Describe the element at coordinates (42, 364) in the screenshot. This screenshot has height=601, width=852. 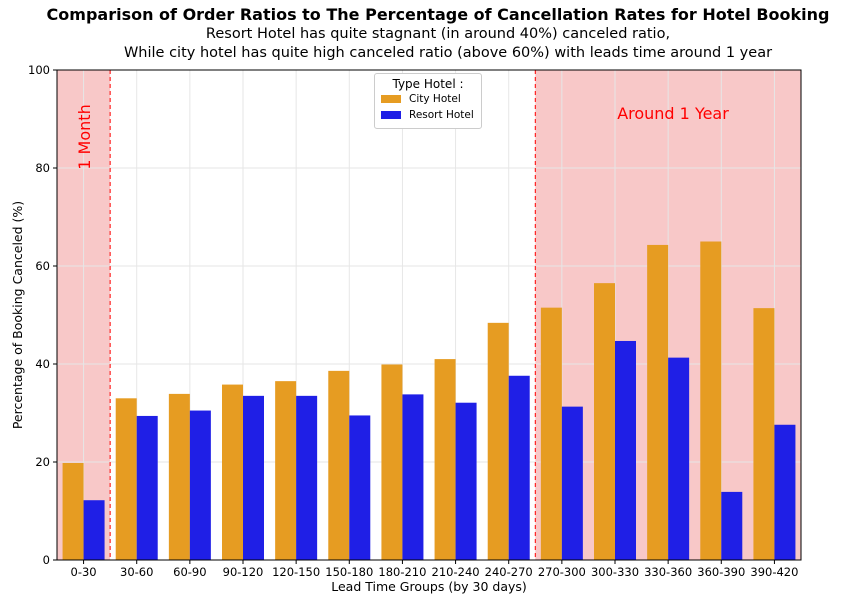
I see `y-tick-label: 40` at that location.